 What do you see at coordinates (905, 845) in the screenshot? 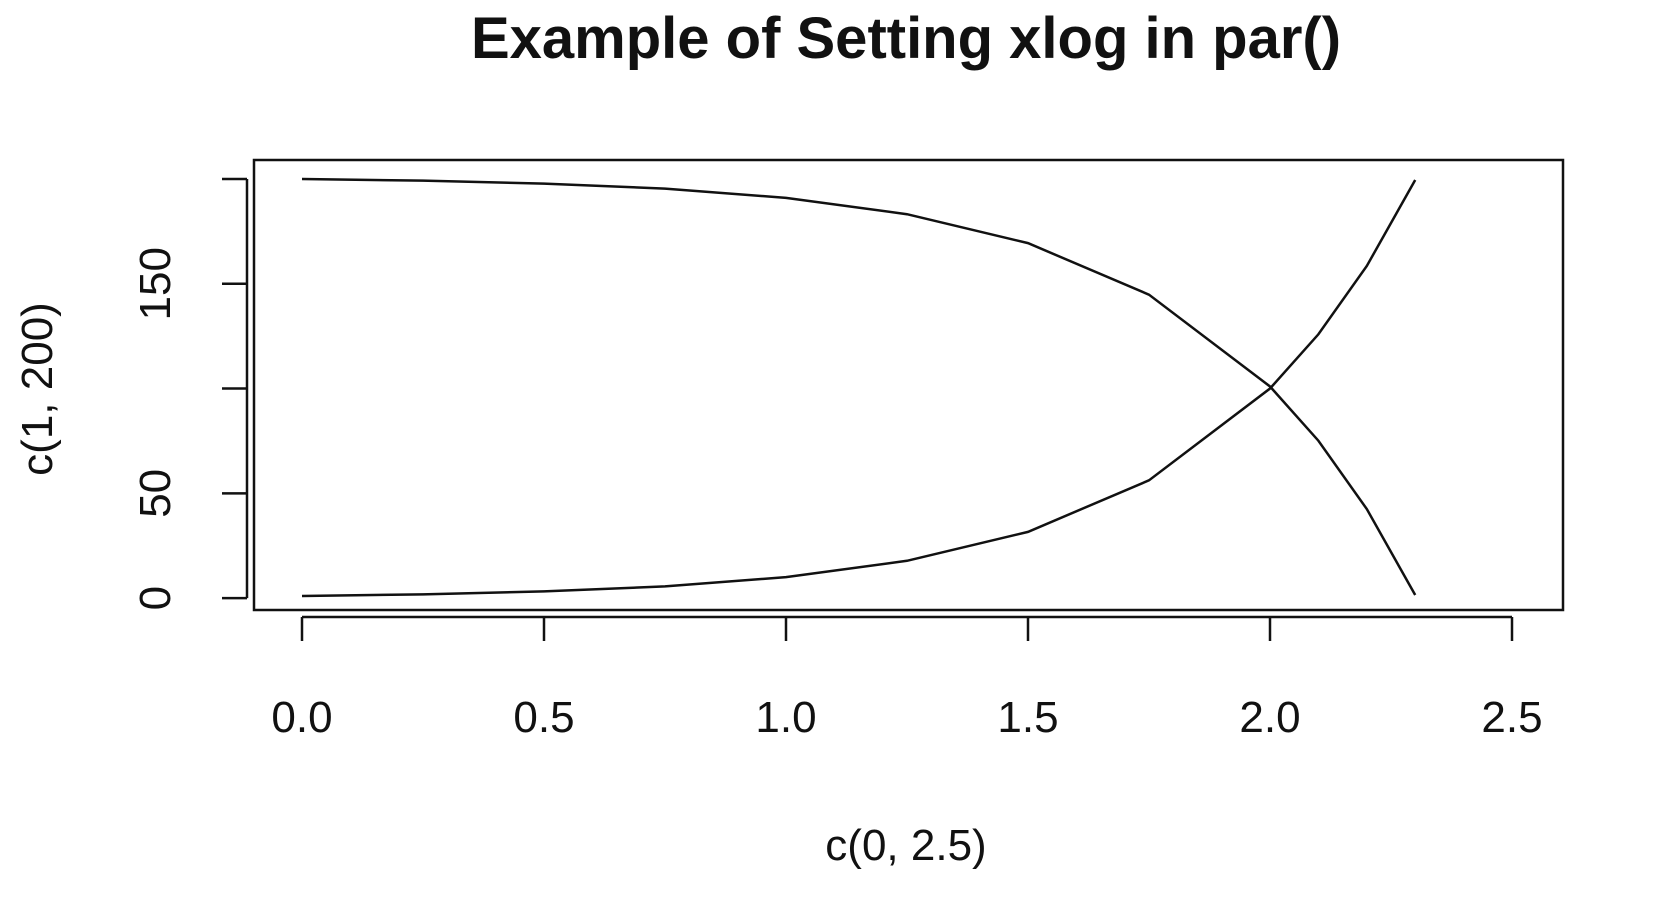
I see `x-axis-label: c(0, 2.5)` at bounding box center [905, 845].